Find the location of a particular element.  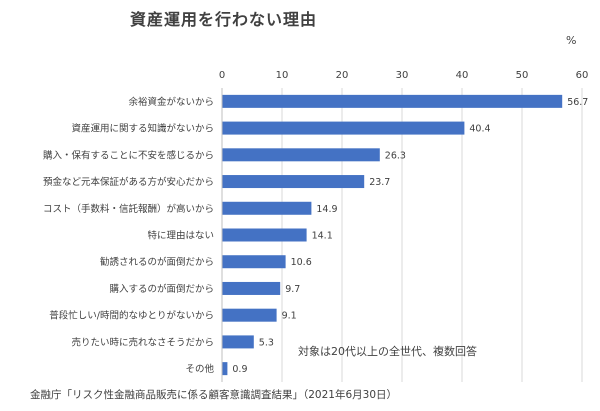

x-tick-label: 30 is located at coordinates (402, 75).